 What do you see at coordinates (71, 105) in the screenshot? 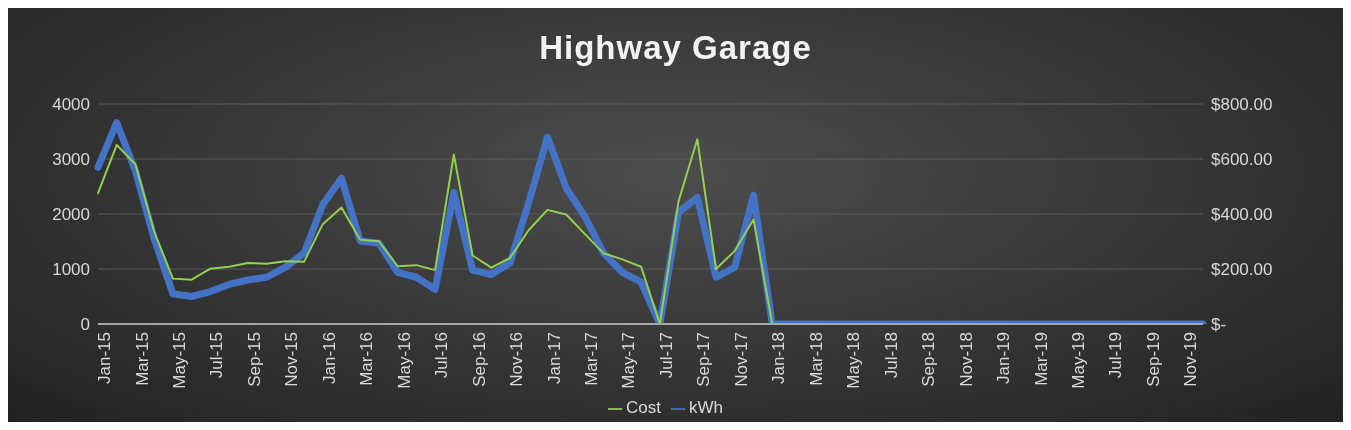
I see `y-tick-label: 4000` at bounding box center [71, 105].